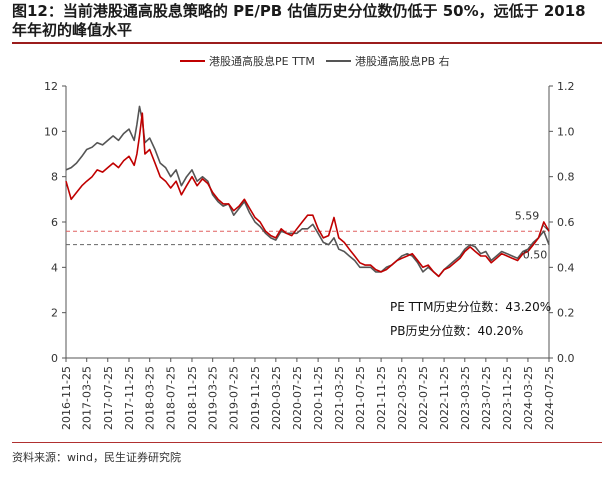 This screenshot has width=609, height=477. What do you see at coordinates (262, 61) in the screenshot?
I see `legend-label-pe: 港股通高股息PE TTM` at bounding box center [262, 61].